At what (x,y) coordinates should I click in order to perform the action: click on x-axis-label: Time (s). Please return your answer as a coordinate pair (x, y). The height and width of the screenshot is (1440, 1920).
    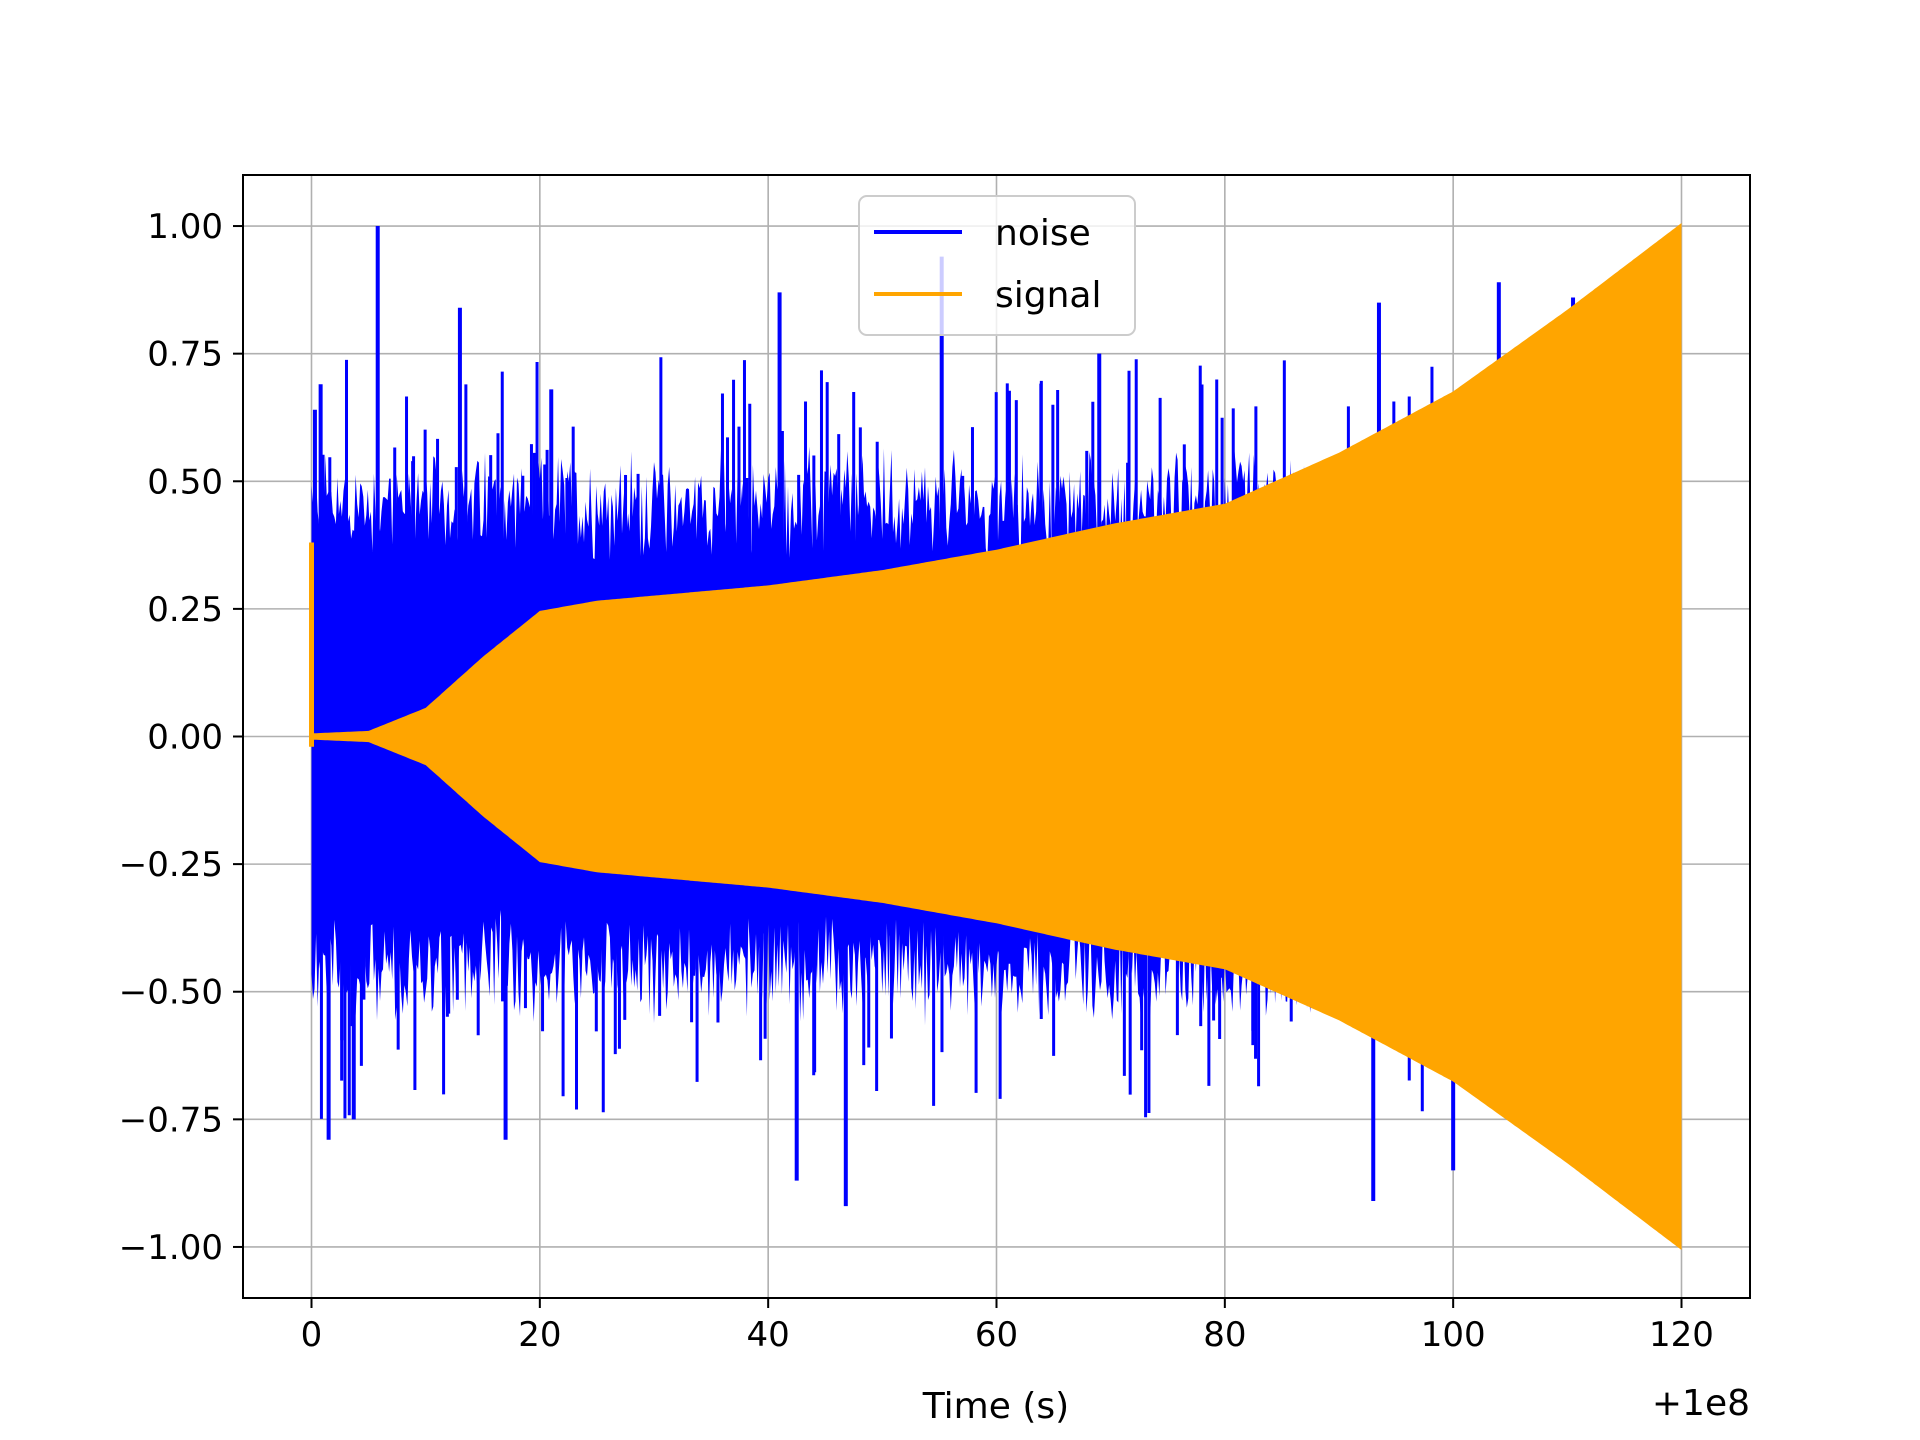
    Looking at the image, I should click on (995, 1406).